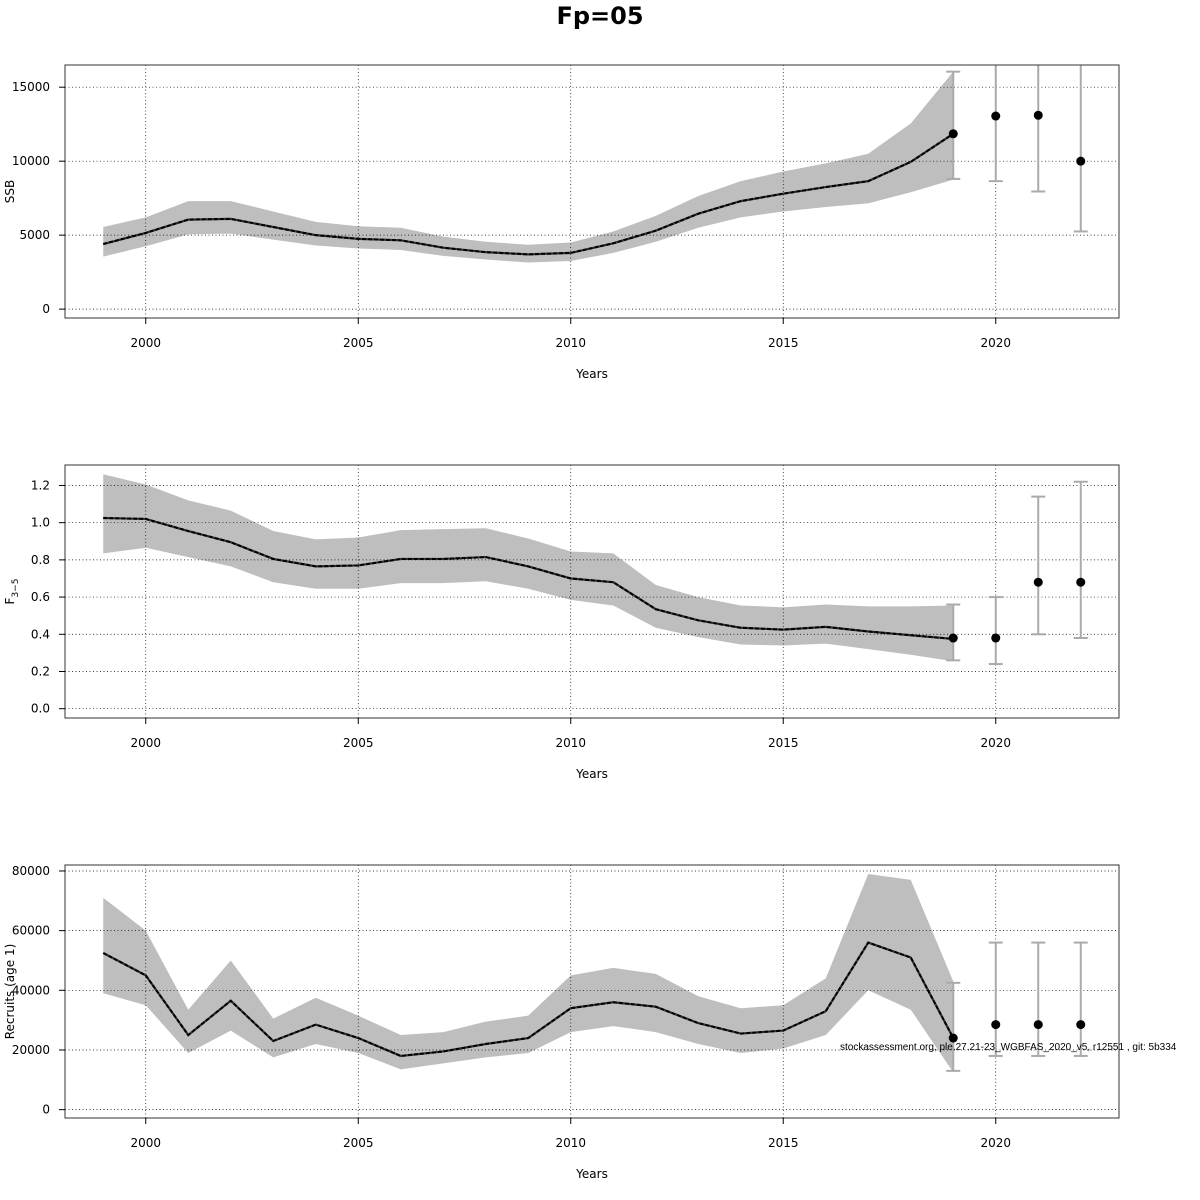  What do you see at coordinates (12, 592) in the screenshot?
I see `y-axis-title: F3−5` at bounding box center [12, 592].